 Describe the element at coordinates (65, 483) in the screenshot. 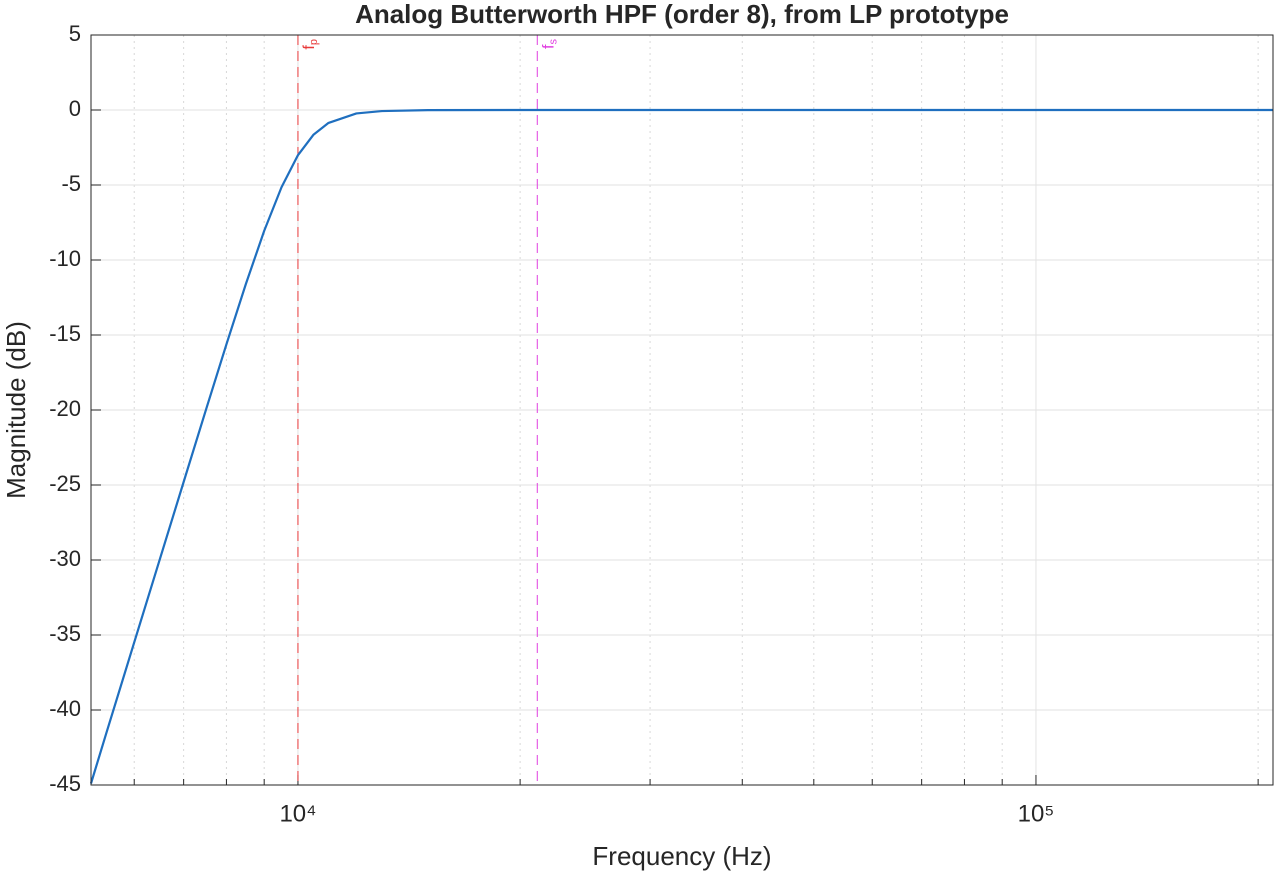

I see `y-tick-label: -25` at that location.